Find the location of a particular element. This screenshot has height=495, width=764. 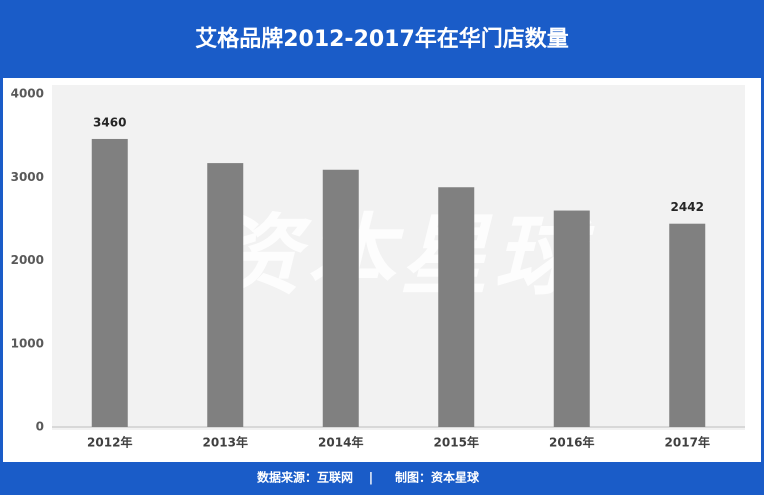

chart-title: 艾格品牌2012-2017年在华门店数量 is located at coordinates (382, 39).